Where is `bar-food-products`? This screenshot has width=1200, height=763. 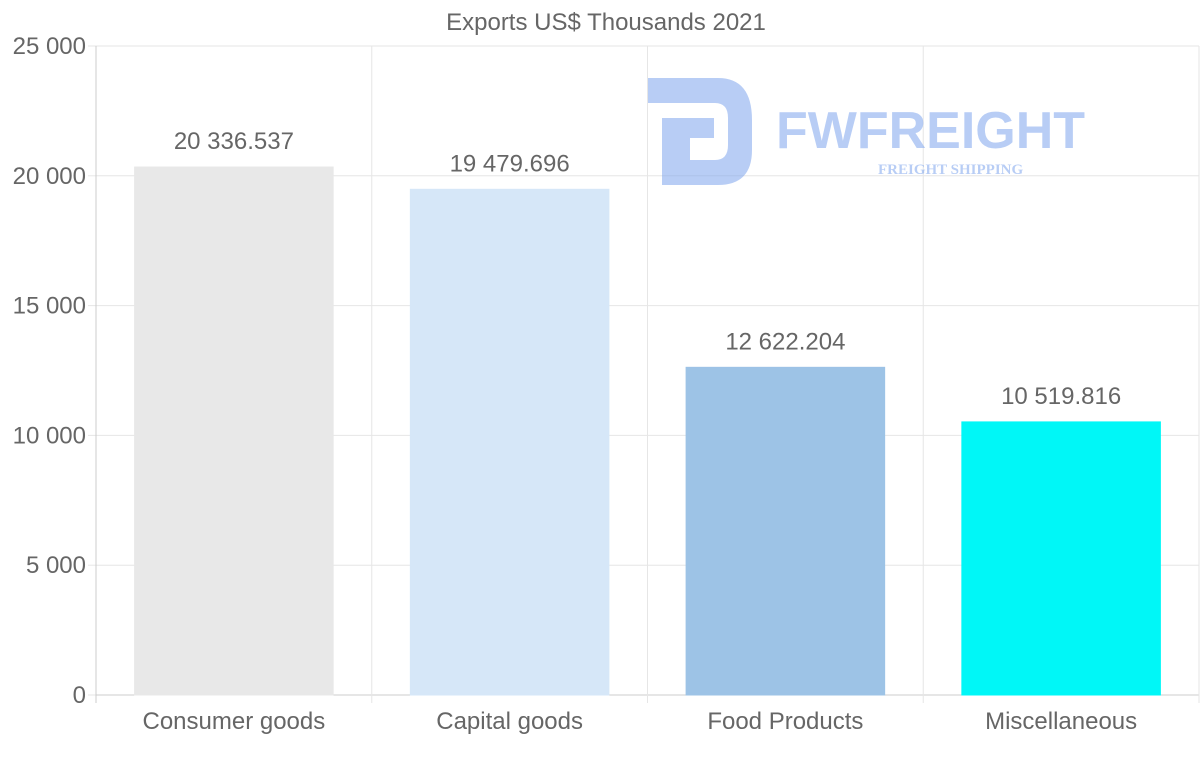
bar-food-products is located at coordinates (785, 531).